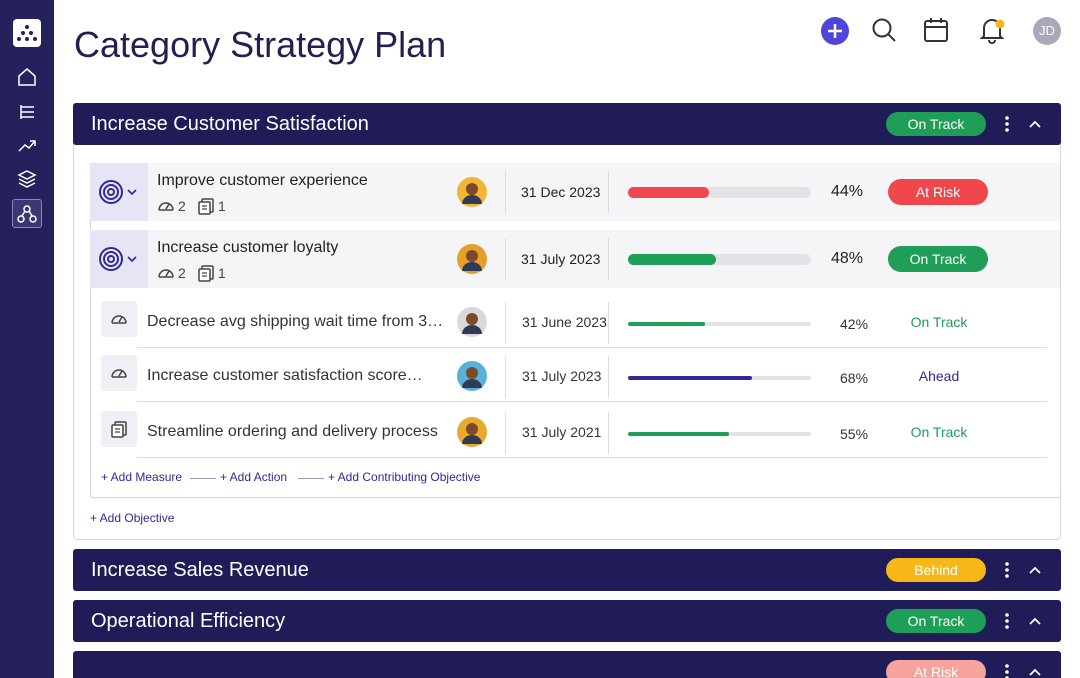 This screenshot has height=678, width=1080. What do you see at coordinates (200, 570) in the screenshot?
I see `section-title: Increase Sales Revenue` at bounding box center [200, 570].